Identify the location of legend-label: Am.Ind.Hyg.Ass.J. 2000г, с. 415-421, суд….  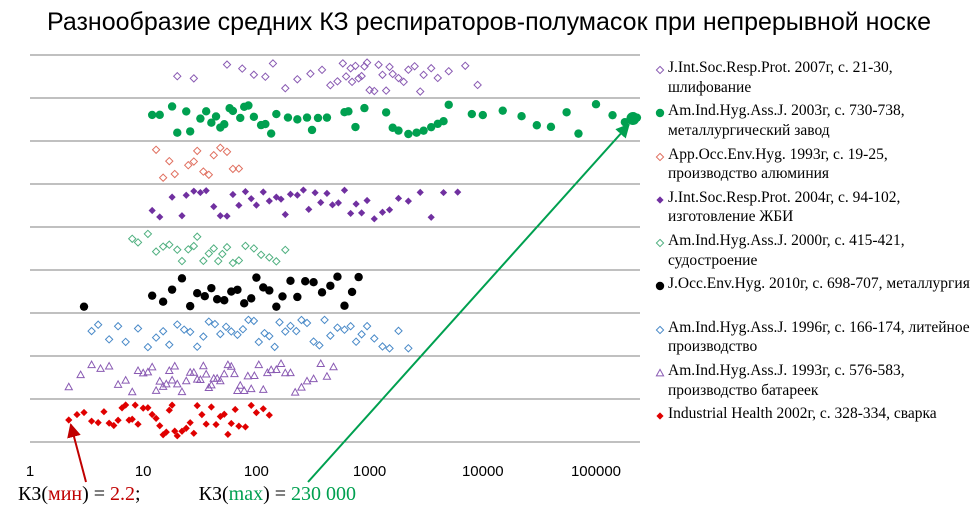
(786, 250).